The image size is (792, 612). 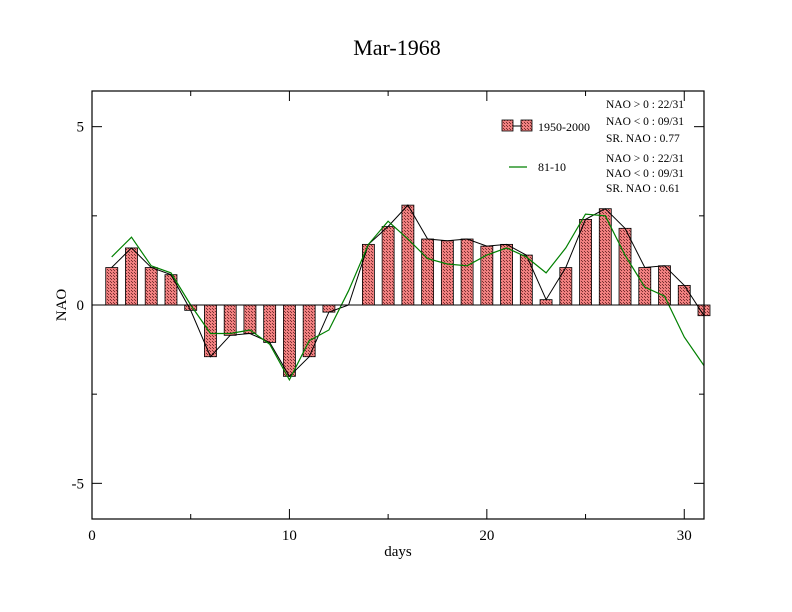 What do you see at coordinates (486, 536) in the screenshot?
I see `x-tick-label: 20` at bounding box center [486, 536].